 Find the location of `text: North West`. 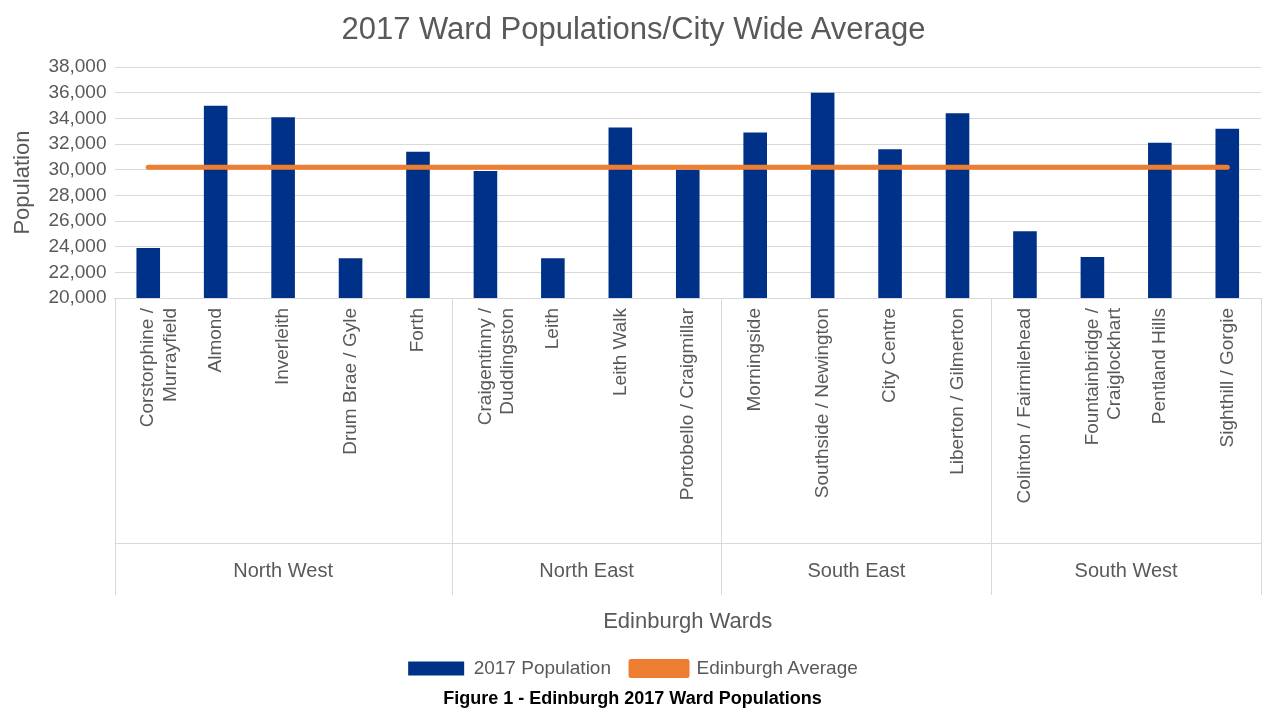

text: North West is located at coordinates (283, 569).